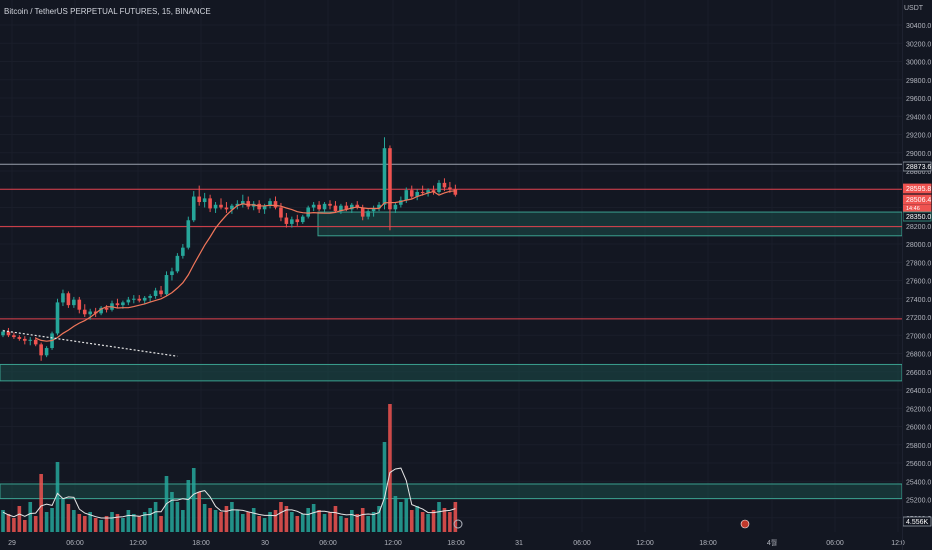 This screenshot has height=550, width=932. I want to click on price-axis-tick-label: 25200.0, so click(918, 501).